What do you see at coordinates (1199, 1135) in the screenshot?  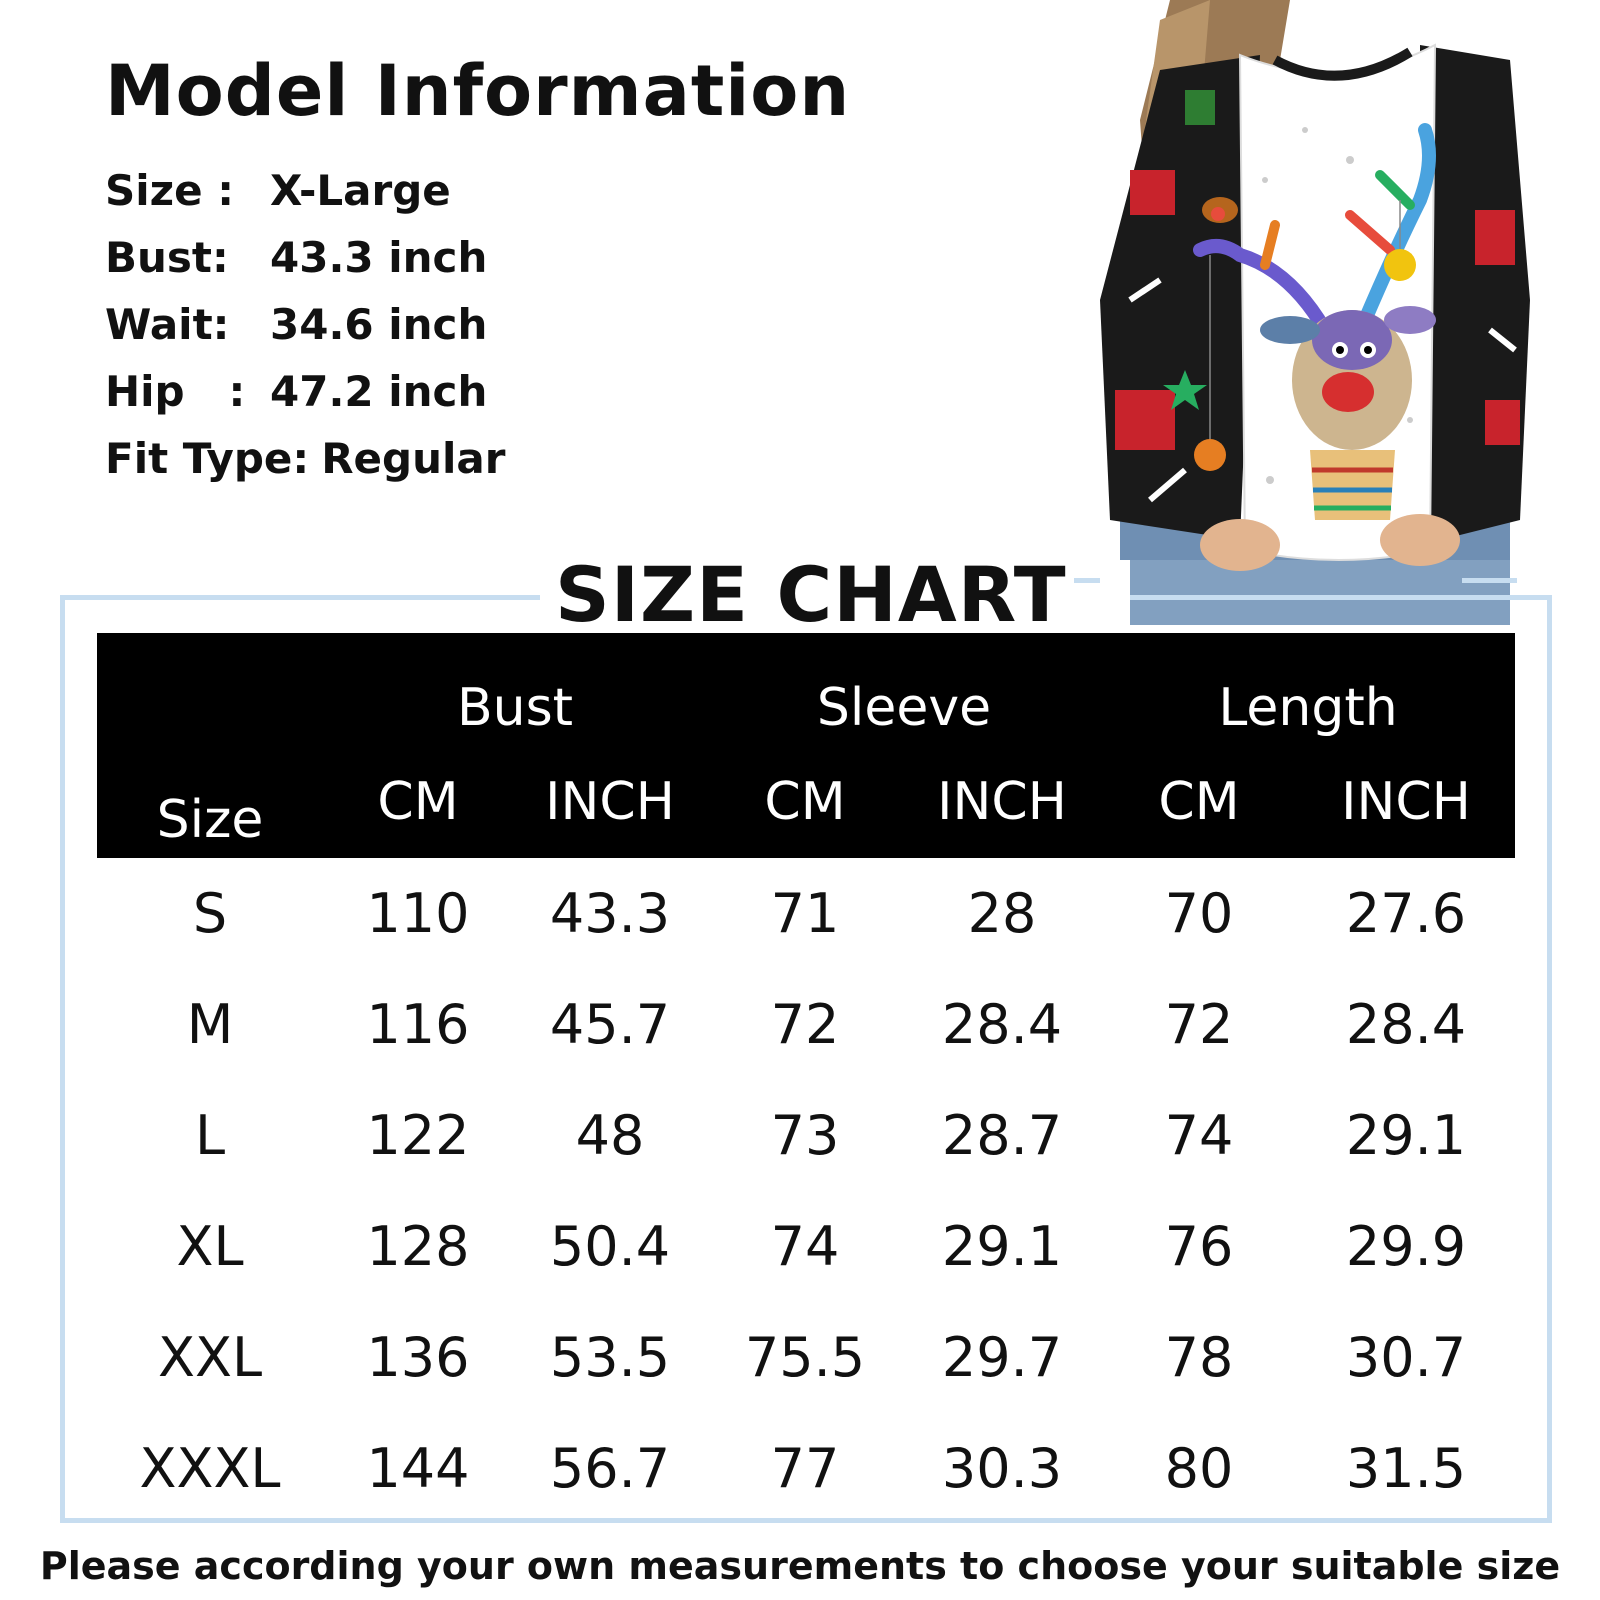 I see `length-cm-cell: 74` at bounding box center [1199, 1135].